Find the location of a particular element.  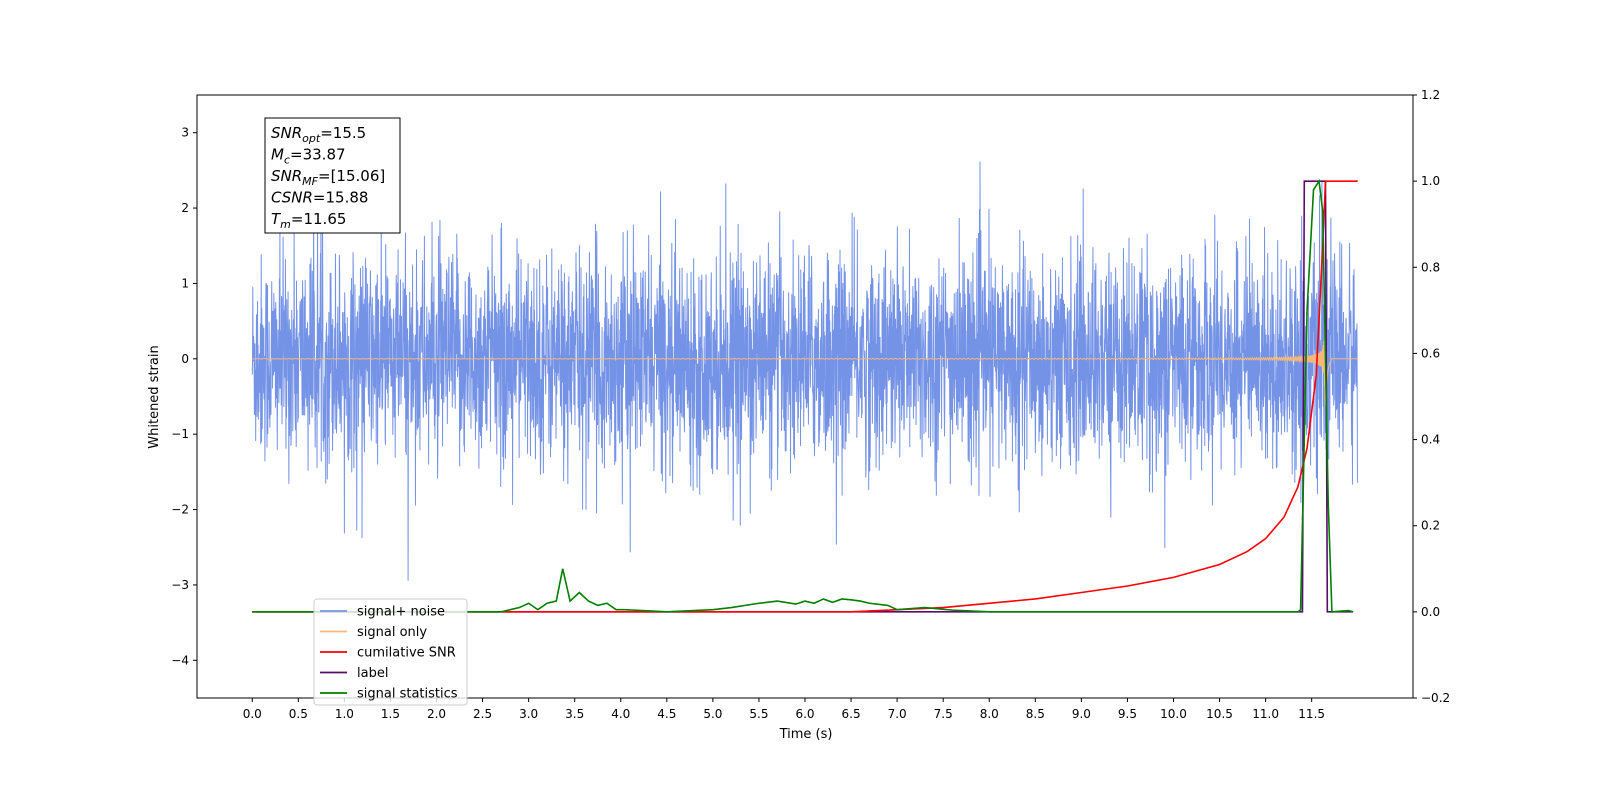

x-tick-label: 8.0 is located at coordinates (989, 714).